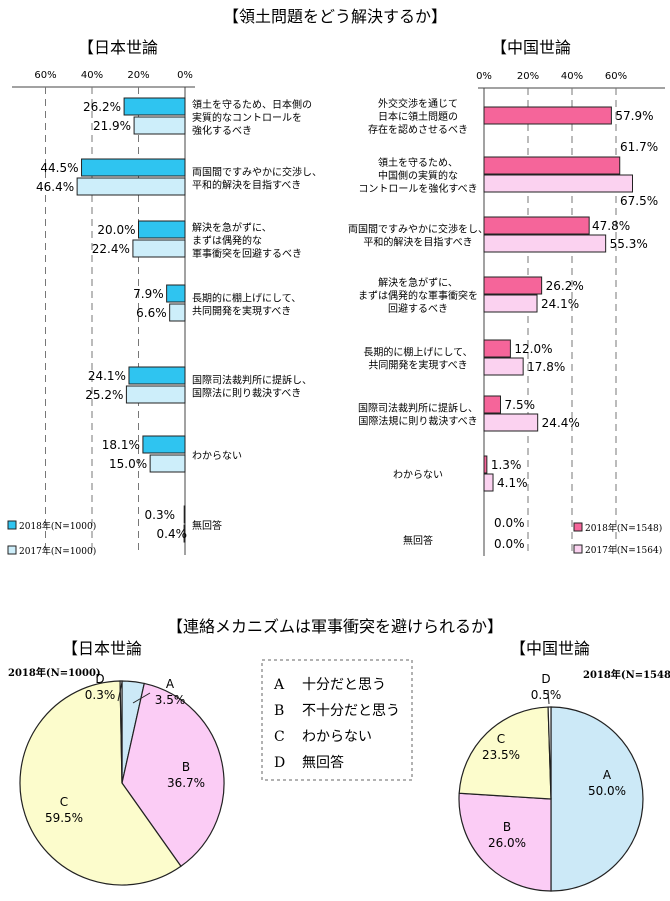 The width and height of the screenshot is (670, 901). I want to click on cn-bar-value-label: 61.7%, so click(639, 147).